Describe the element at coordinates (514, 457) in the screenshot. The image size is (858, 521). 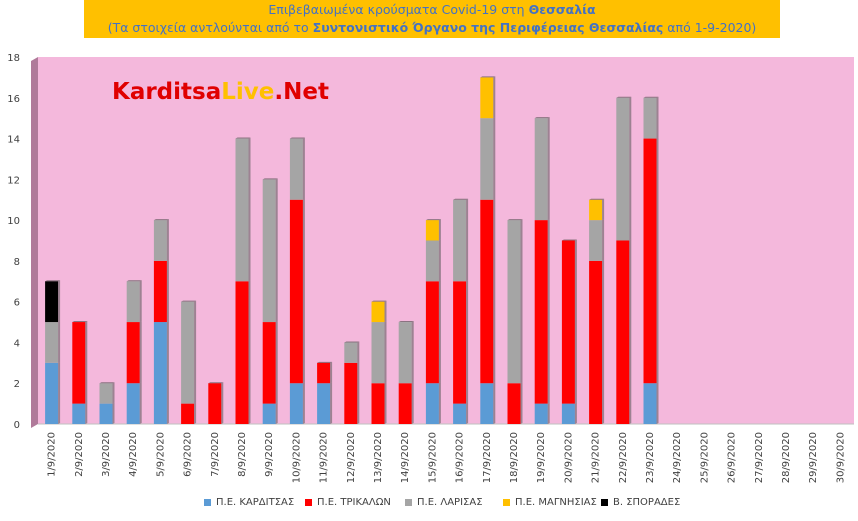
I see `x-tick-label: 18/9/2020` at that location.